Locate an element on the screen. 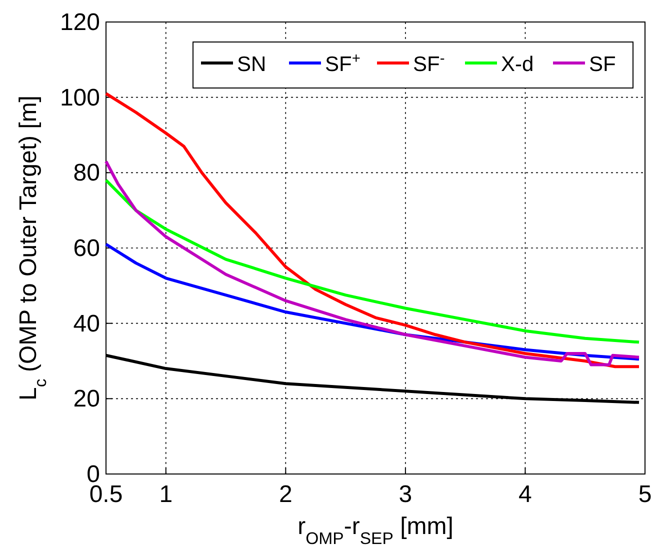  legend-label: SF is located at coordinates (602, 64).